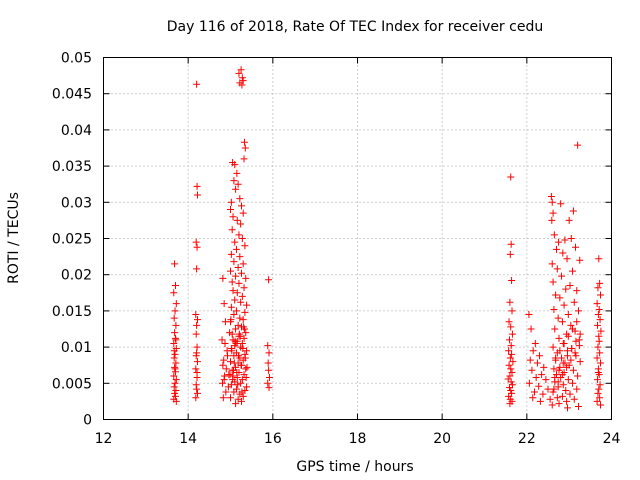 The height and width of the screenshot is (480, 640). What do you see at coordinates (76, 276) in the screenshot?
I see `y-tick-label: 0.02` at bounding box center [76, 276].